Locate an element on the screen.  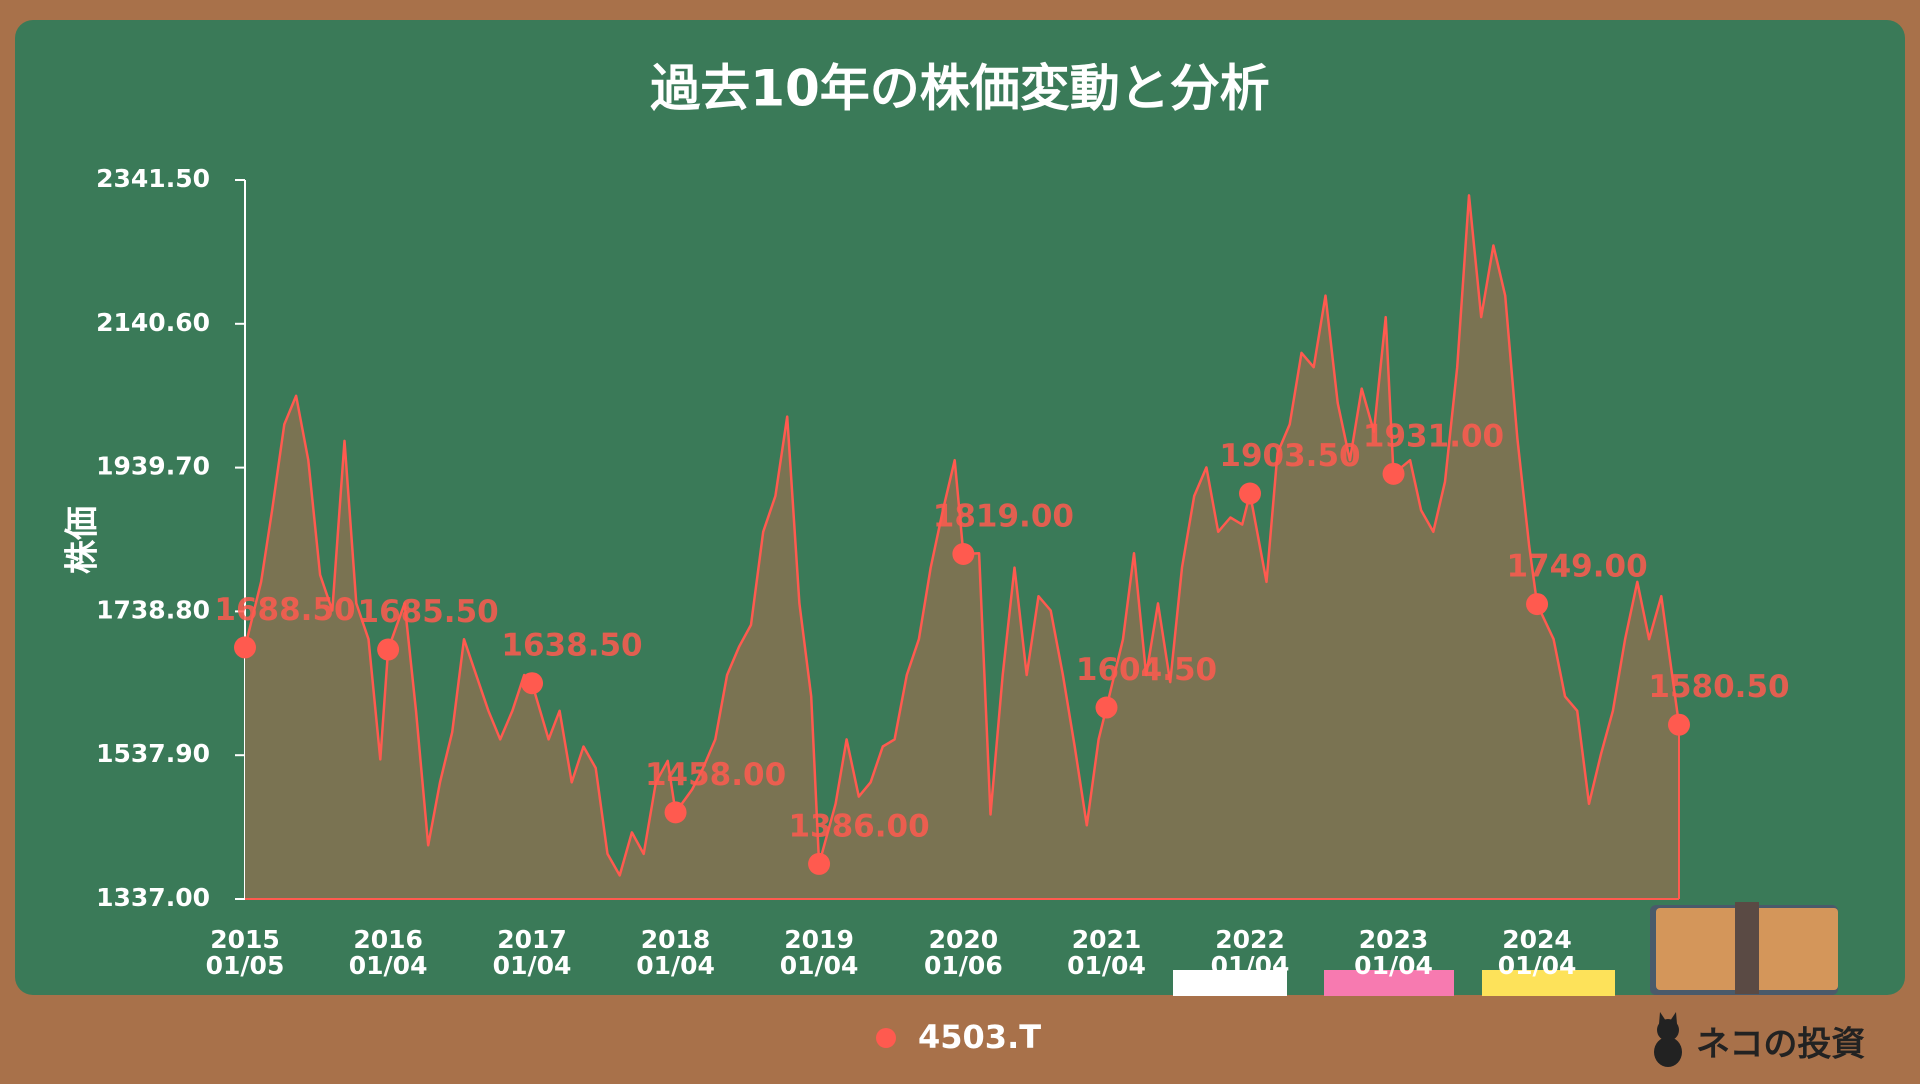
annotation-label: 1638.50 is located at coordinates (571, 646).